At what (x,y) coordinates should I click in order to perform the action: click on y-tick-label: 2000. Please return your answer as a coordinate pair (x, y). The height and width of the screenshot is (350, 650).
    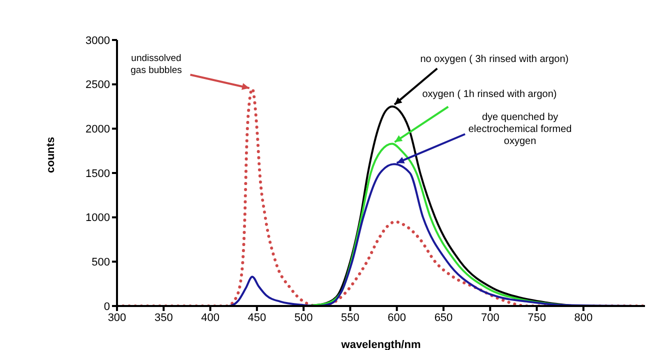
    Looking at the image, I should click on (98, 130).